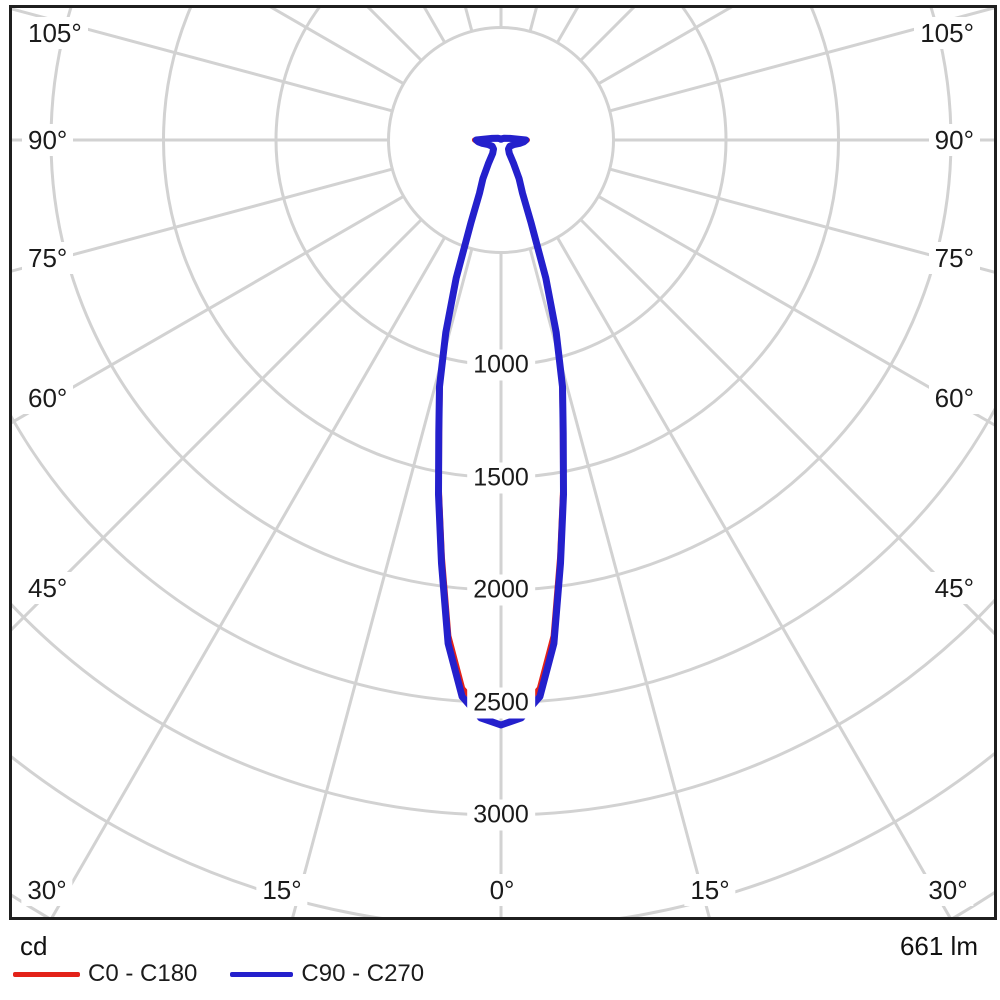  Describe the element at coordinates (954, 398) in the screenshot. I see `angle-label-right-60°: 60°` at that location.